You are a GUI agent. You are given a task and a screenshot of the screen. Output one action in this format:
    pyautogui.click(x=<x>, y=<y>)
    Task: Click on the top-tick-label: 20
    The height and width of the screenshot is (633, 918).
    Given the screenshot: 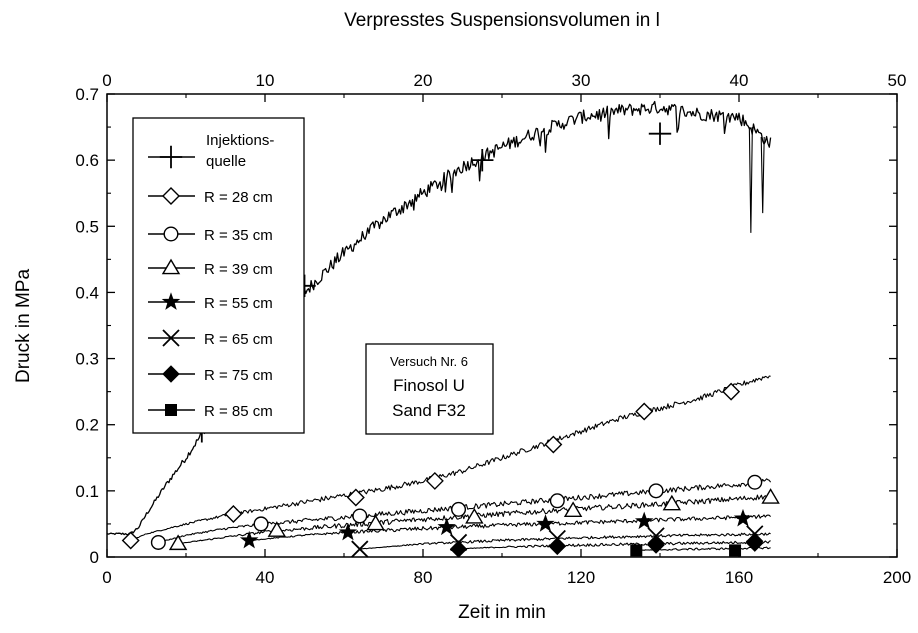 What is the action you would take?
    pyautogui.click(x=423, y=80)
    